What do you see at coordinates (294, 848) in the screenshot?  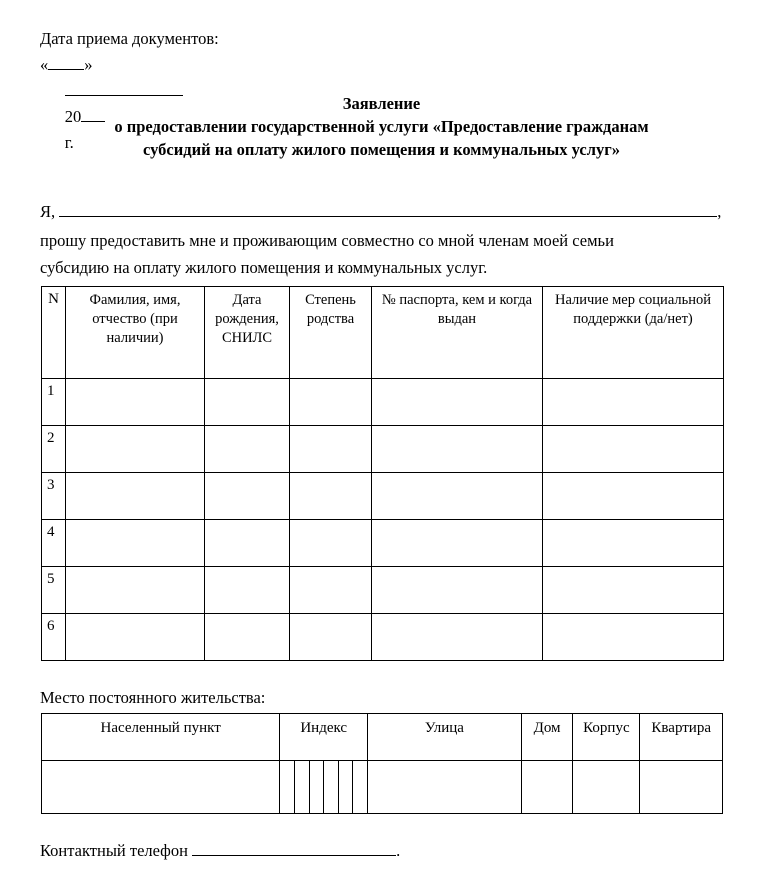 I see `contact-phone-input` at bounding box center [294, 848].